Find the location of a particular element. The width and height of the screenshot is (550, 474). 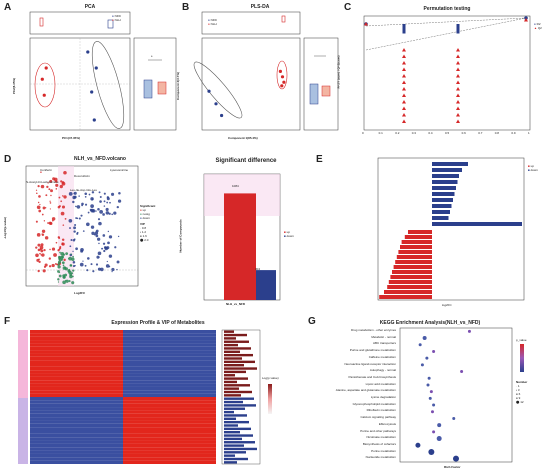

panel-e: E ■ up ■ down log2FC is located at coordinates (433, 232).